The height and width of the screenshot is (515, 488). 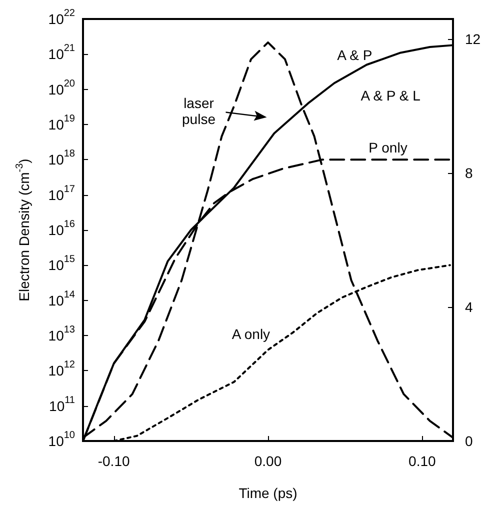 What do you see at coordinates (268, 461) in the screenshot?
I see `x-tick-label: 0.00` at bounding box center [268, 461].